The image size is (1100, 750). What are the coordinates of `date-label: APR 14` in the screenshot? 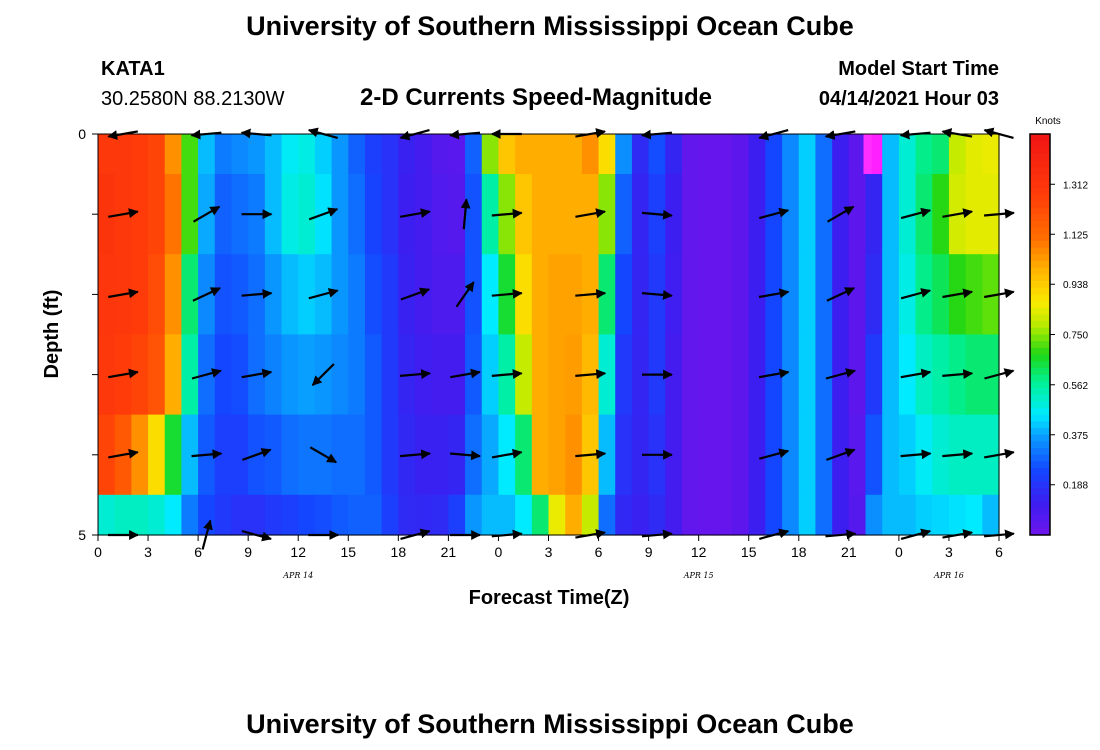 It's located at (297, 575).